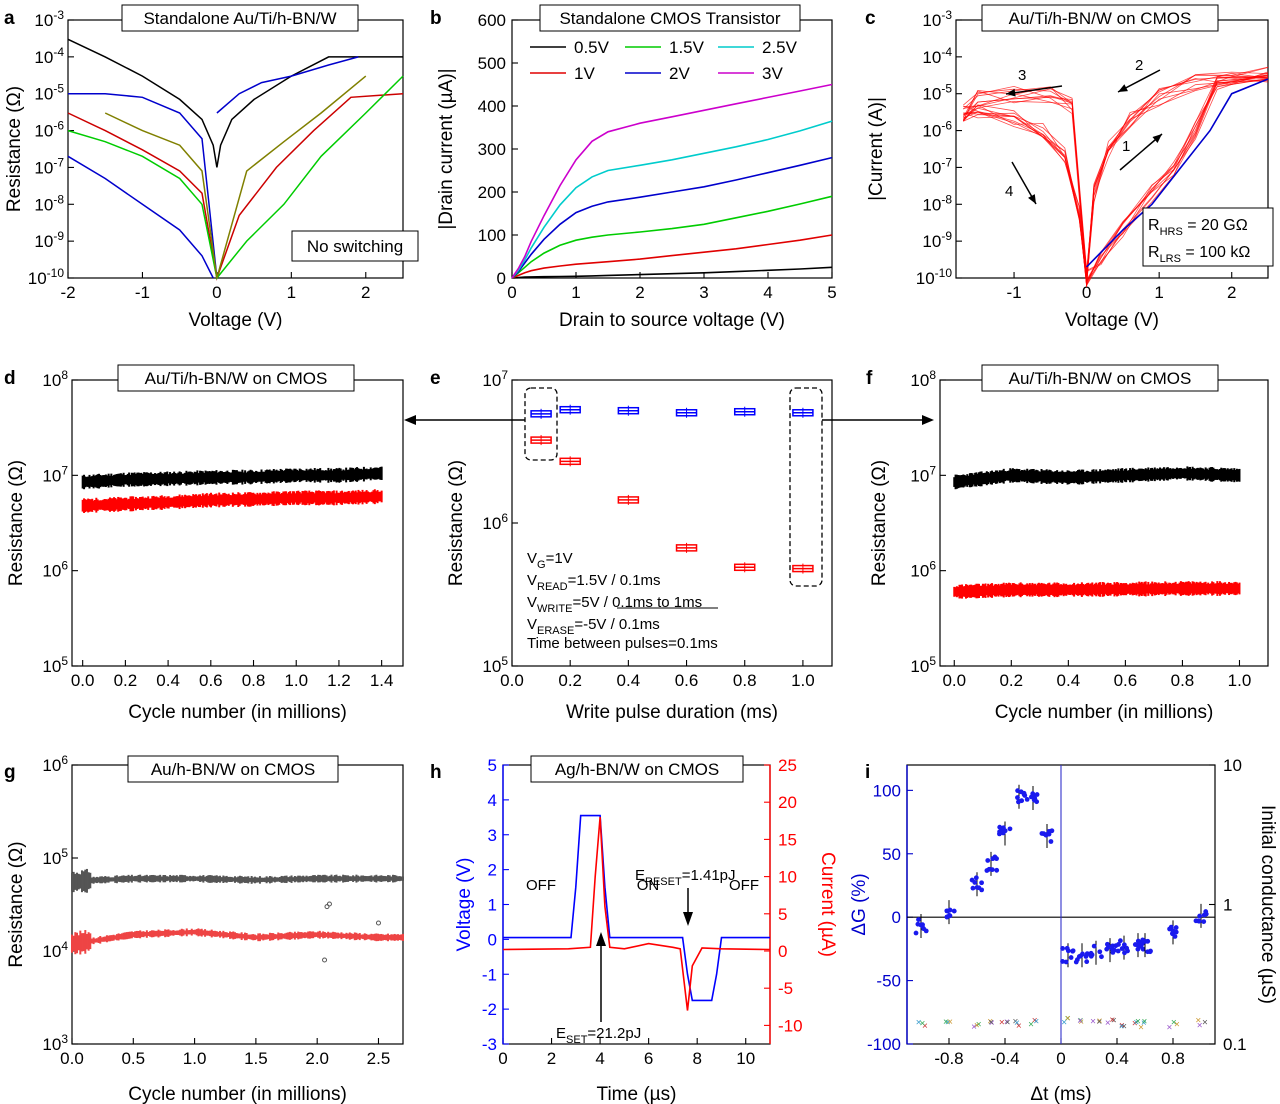 The height and width of the screenshot is (1104, 1280). What do you see at coordinates (1004, 1058) in the screenshot?
I see `x-tick-label: -0.4` at bounding box center [1004, 1058].